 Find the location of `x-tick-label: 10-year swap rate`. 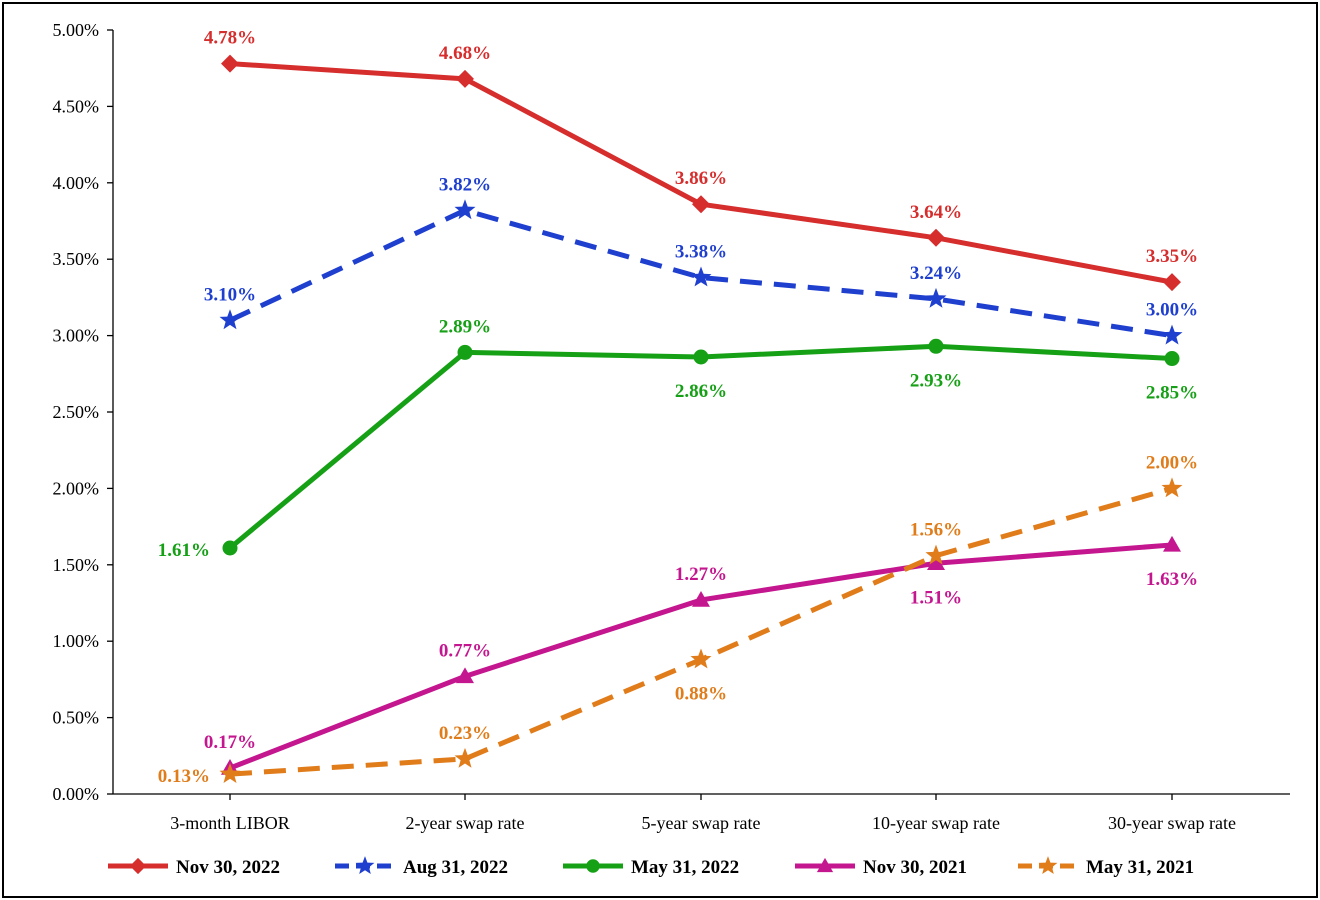

x-tick-label: 10-year swap rate is located at coordinates (936, 823).